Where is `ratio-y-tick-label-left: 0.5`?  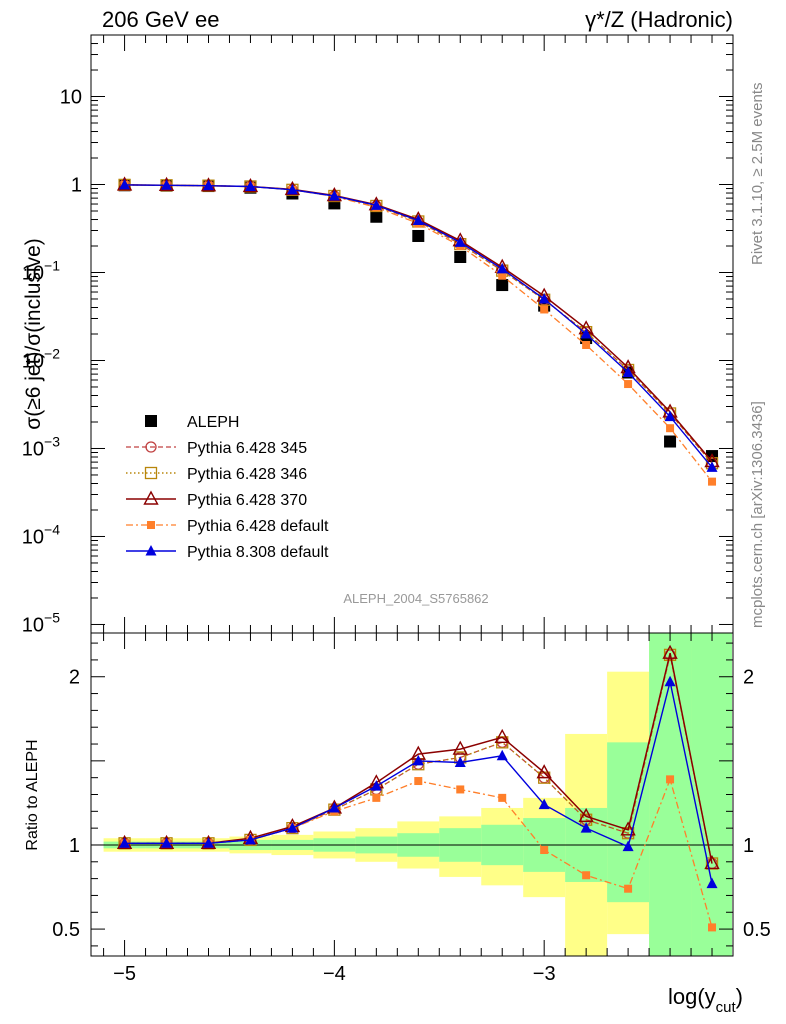 ratio-y-tick-label-left: 0.5 is located at coordinates (66, 930).